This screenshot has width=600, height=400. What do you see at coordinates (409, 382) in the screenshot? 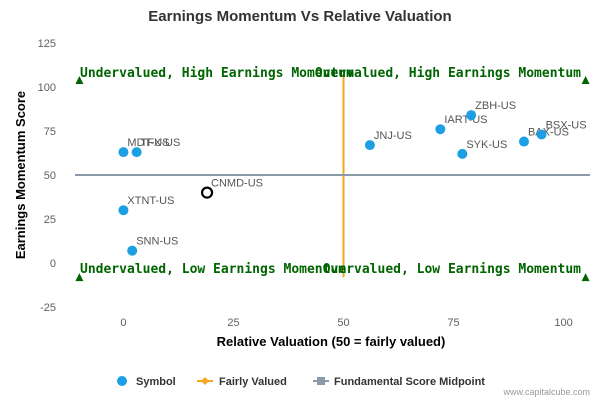
I see `legend-label-midpoint: Fundamental Score Midpoint` at bounding box center [409, 382].